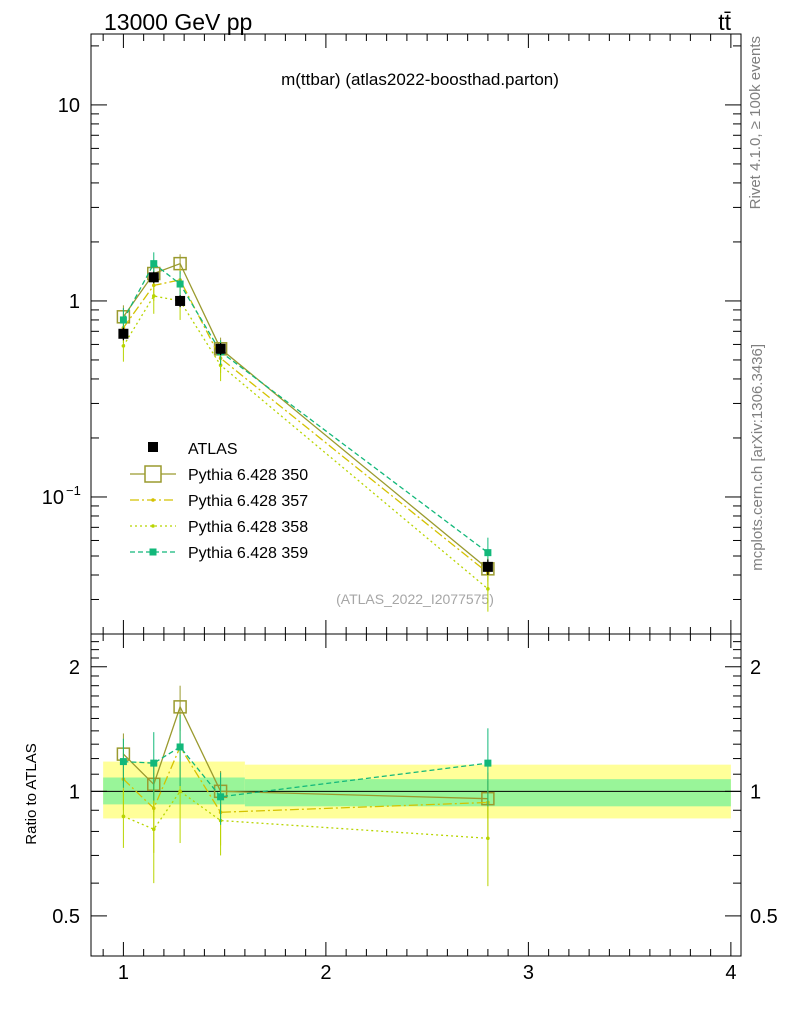 This screenshot has height=1024, width=786. Describe the element at coordinates (248, 475) in the screenshot. I see `legend-label: Pythia 6.428 350` at that location.